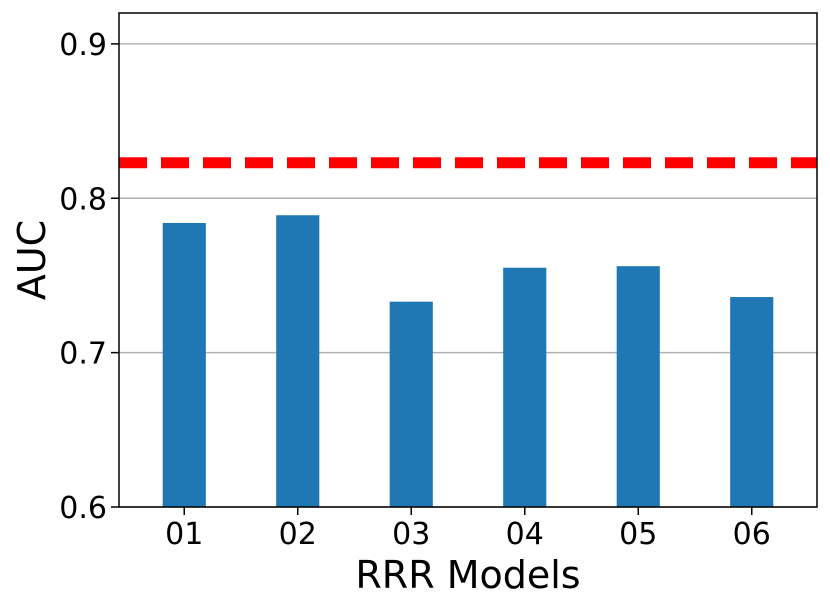  Describe the element at coordinates (411, 534) in the screenshot. I see `x-tick-label: 03` at that location.